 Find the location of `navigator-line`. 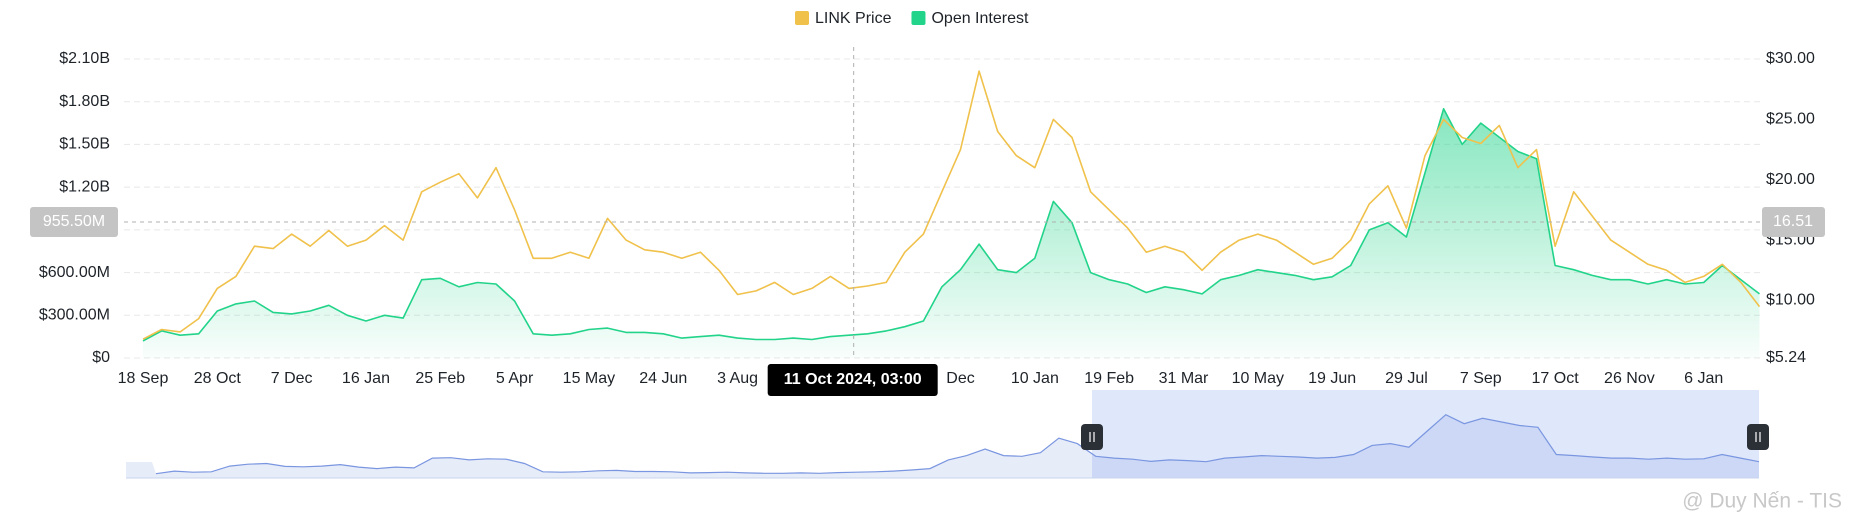

navigator-line is located at coordinates (957, 444).